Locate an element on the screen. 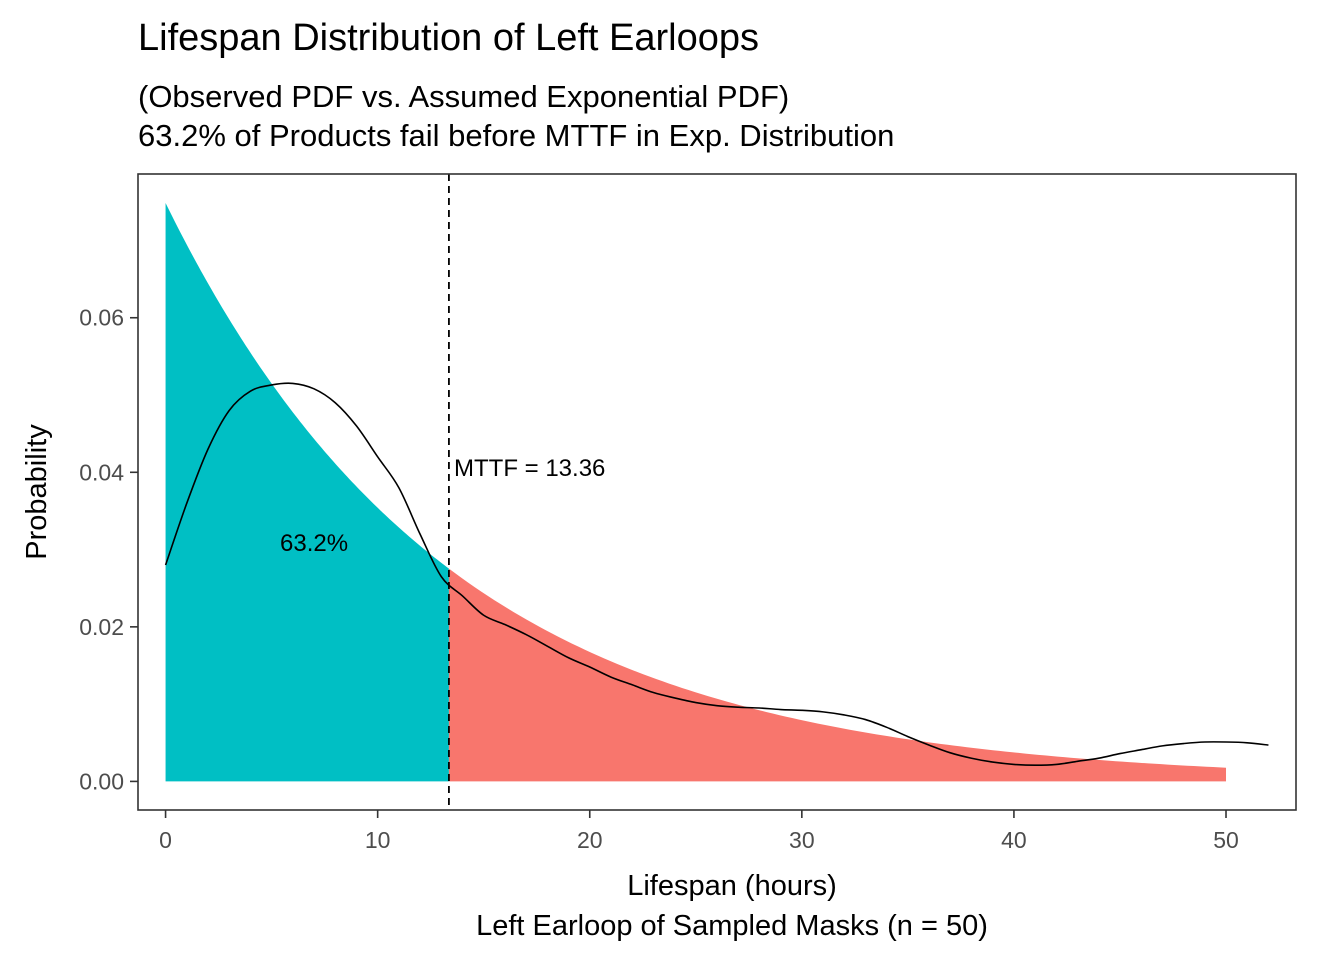 The height and width of the screenshot is (960, 1344). y-axis: 0.00 0.02 0.04 0.06 is located at coordinates (108, 549).